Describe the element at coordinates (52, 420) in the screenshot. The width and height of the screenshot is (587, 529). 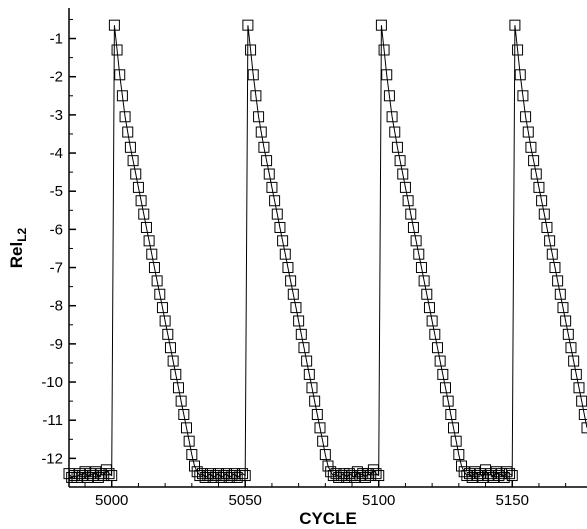
I see `y-tick-label: -11` at that location.